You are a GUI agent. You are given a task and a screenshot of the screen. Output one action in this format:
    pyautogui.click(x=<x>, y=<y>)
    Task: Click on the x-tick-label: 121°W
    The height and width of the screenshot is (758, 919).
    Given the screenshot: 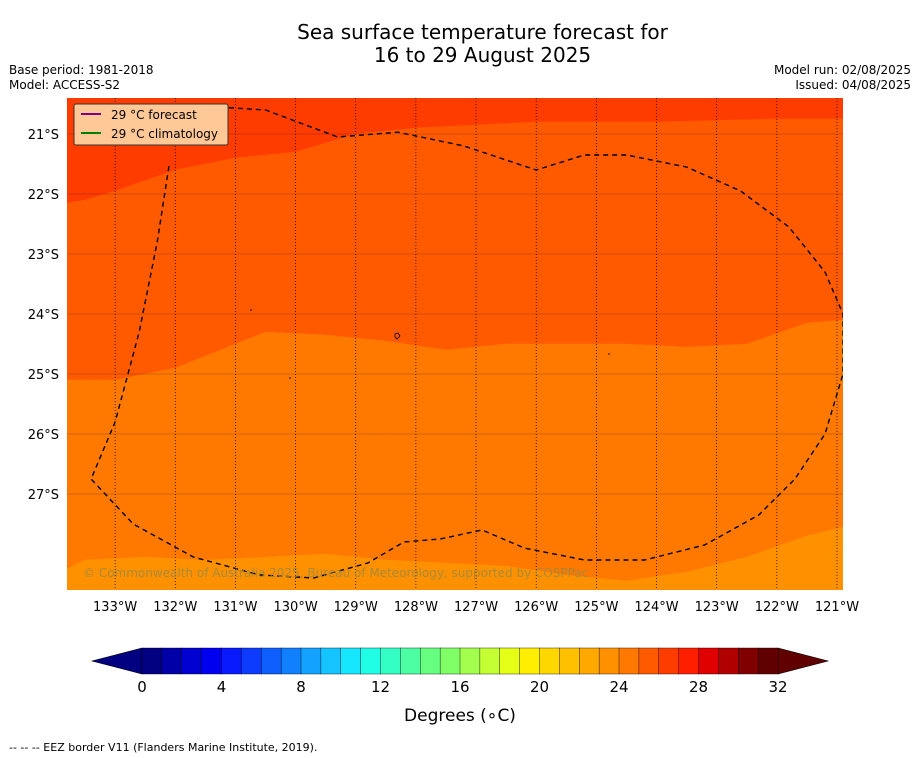 What is the action you would take?
    pyautogui.click(x=837, y=607)
    